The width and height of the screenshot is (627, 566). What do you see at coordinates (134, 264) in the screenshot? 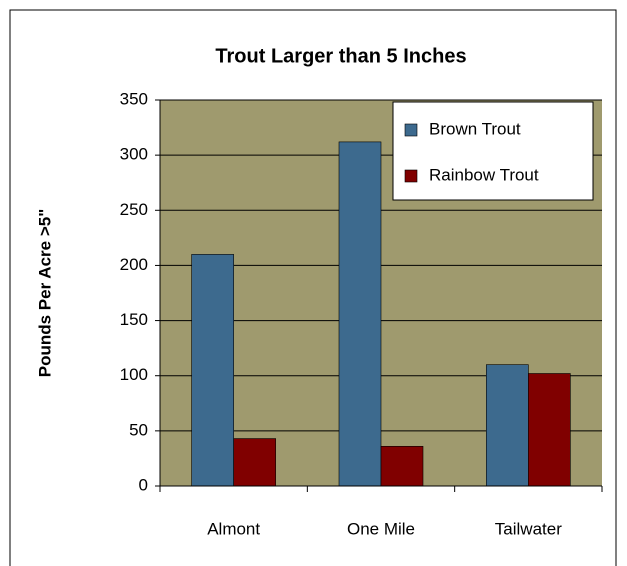
I see `y-tick-label: 200` at bounding box center [134, 264].